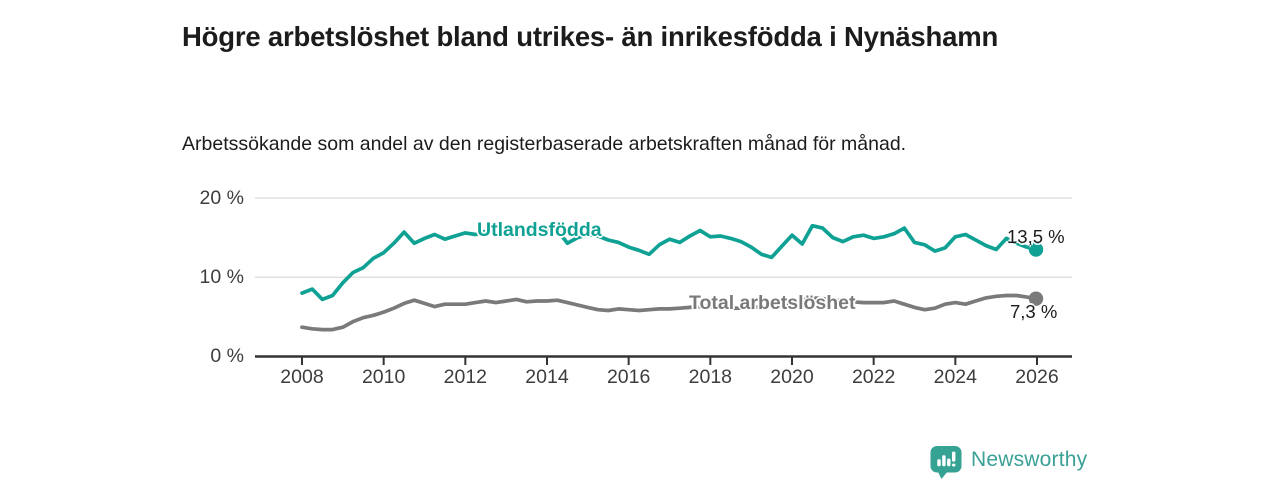  Describe the element at coordinates (465, 377) in the screenshot. I see `x-axis-tick-label-2012: 2012` at that location.